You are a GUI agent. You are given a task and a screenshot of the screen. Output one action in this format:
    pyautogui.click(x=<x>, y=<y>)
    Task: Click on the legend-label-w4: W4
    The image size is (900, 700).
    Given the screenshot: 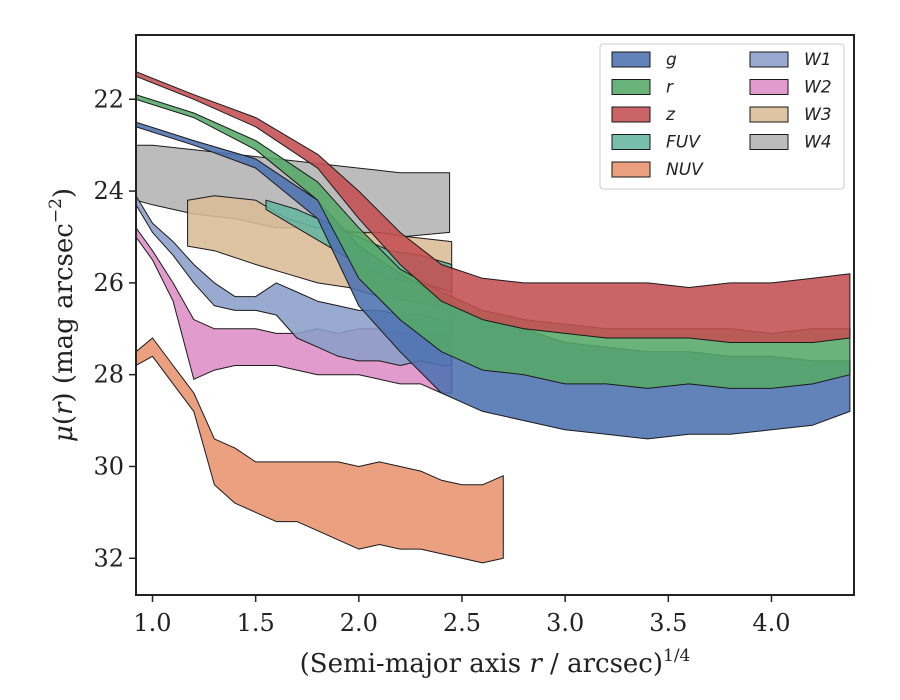 What is the action you would take?
    pyautogui.click(x=818, y=143)
    